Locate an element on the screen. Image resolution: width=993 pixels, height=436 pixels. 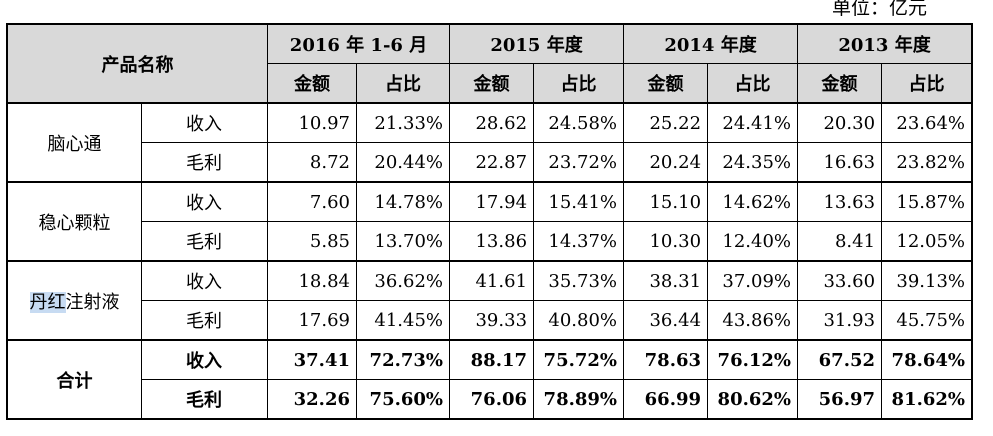
amount-cell: 8.72 is located at coordinates (312, 162).